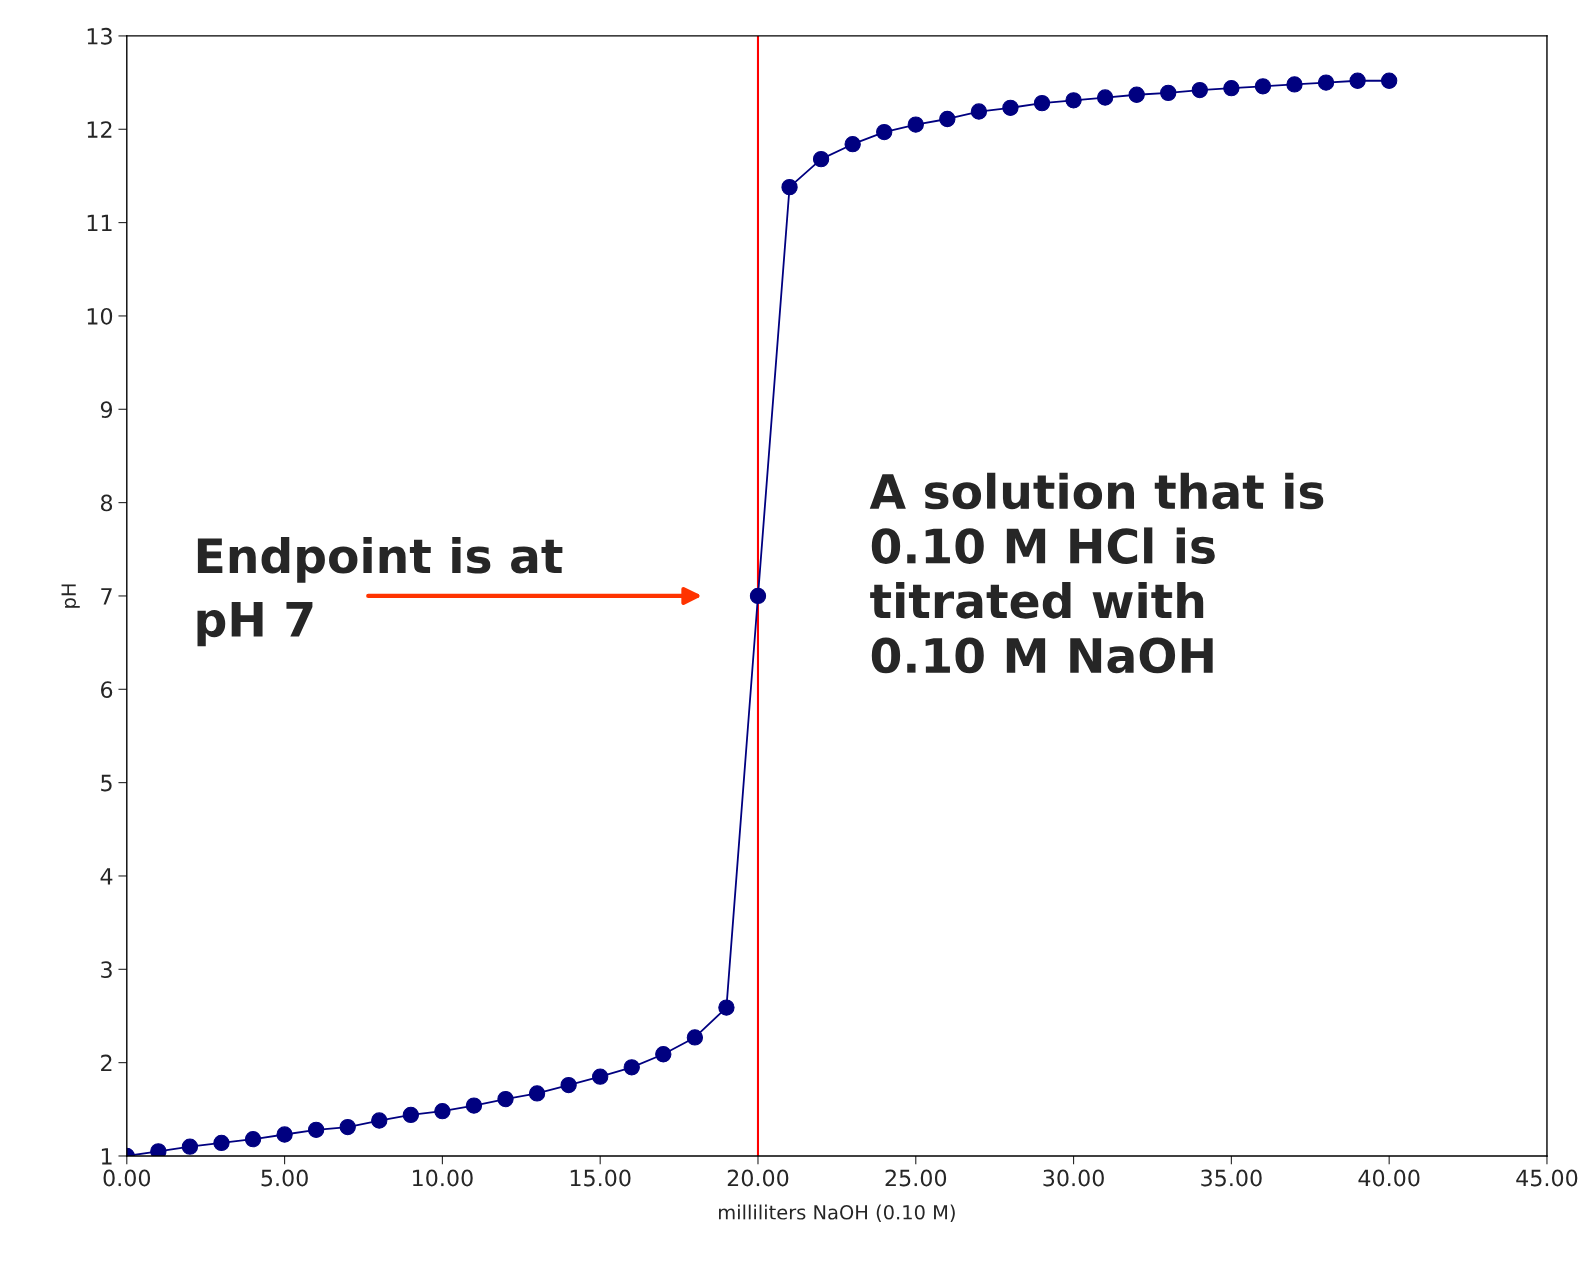 This screenshot has height=1283, width=1585. I want to click on x-tick-label: 40.00, so click(1389, 1178).